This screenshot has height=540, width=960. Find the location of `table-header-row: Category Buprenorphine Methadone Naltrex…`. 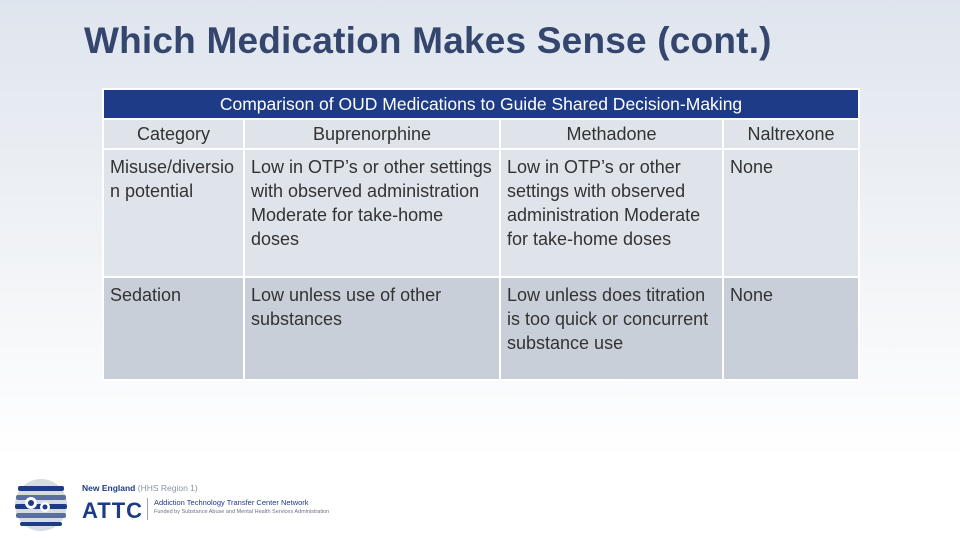

table-header-row: Category Buprenorphine Methadone Naltrex… is located at coordinates (481, 134).